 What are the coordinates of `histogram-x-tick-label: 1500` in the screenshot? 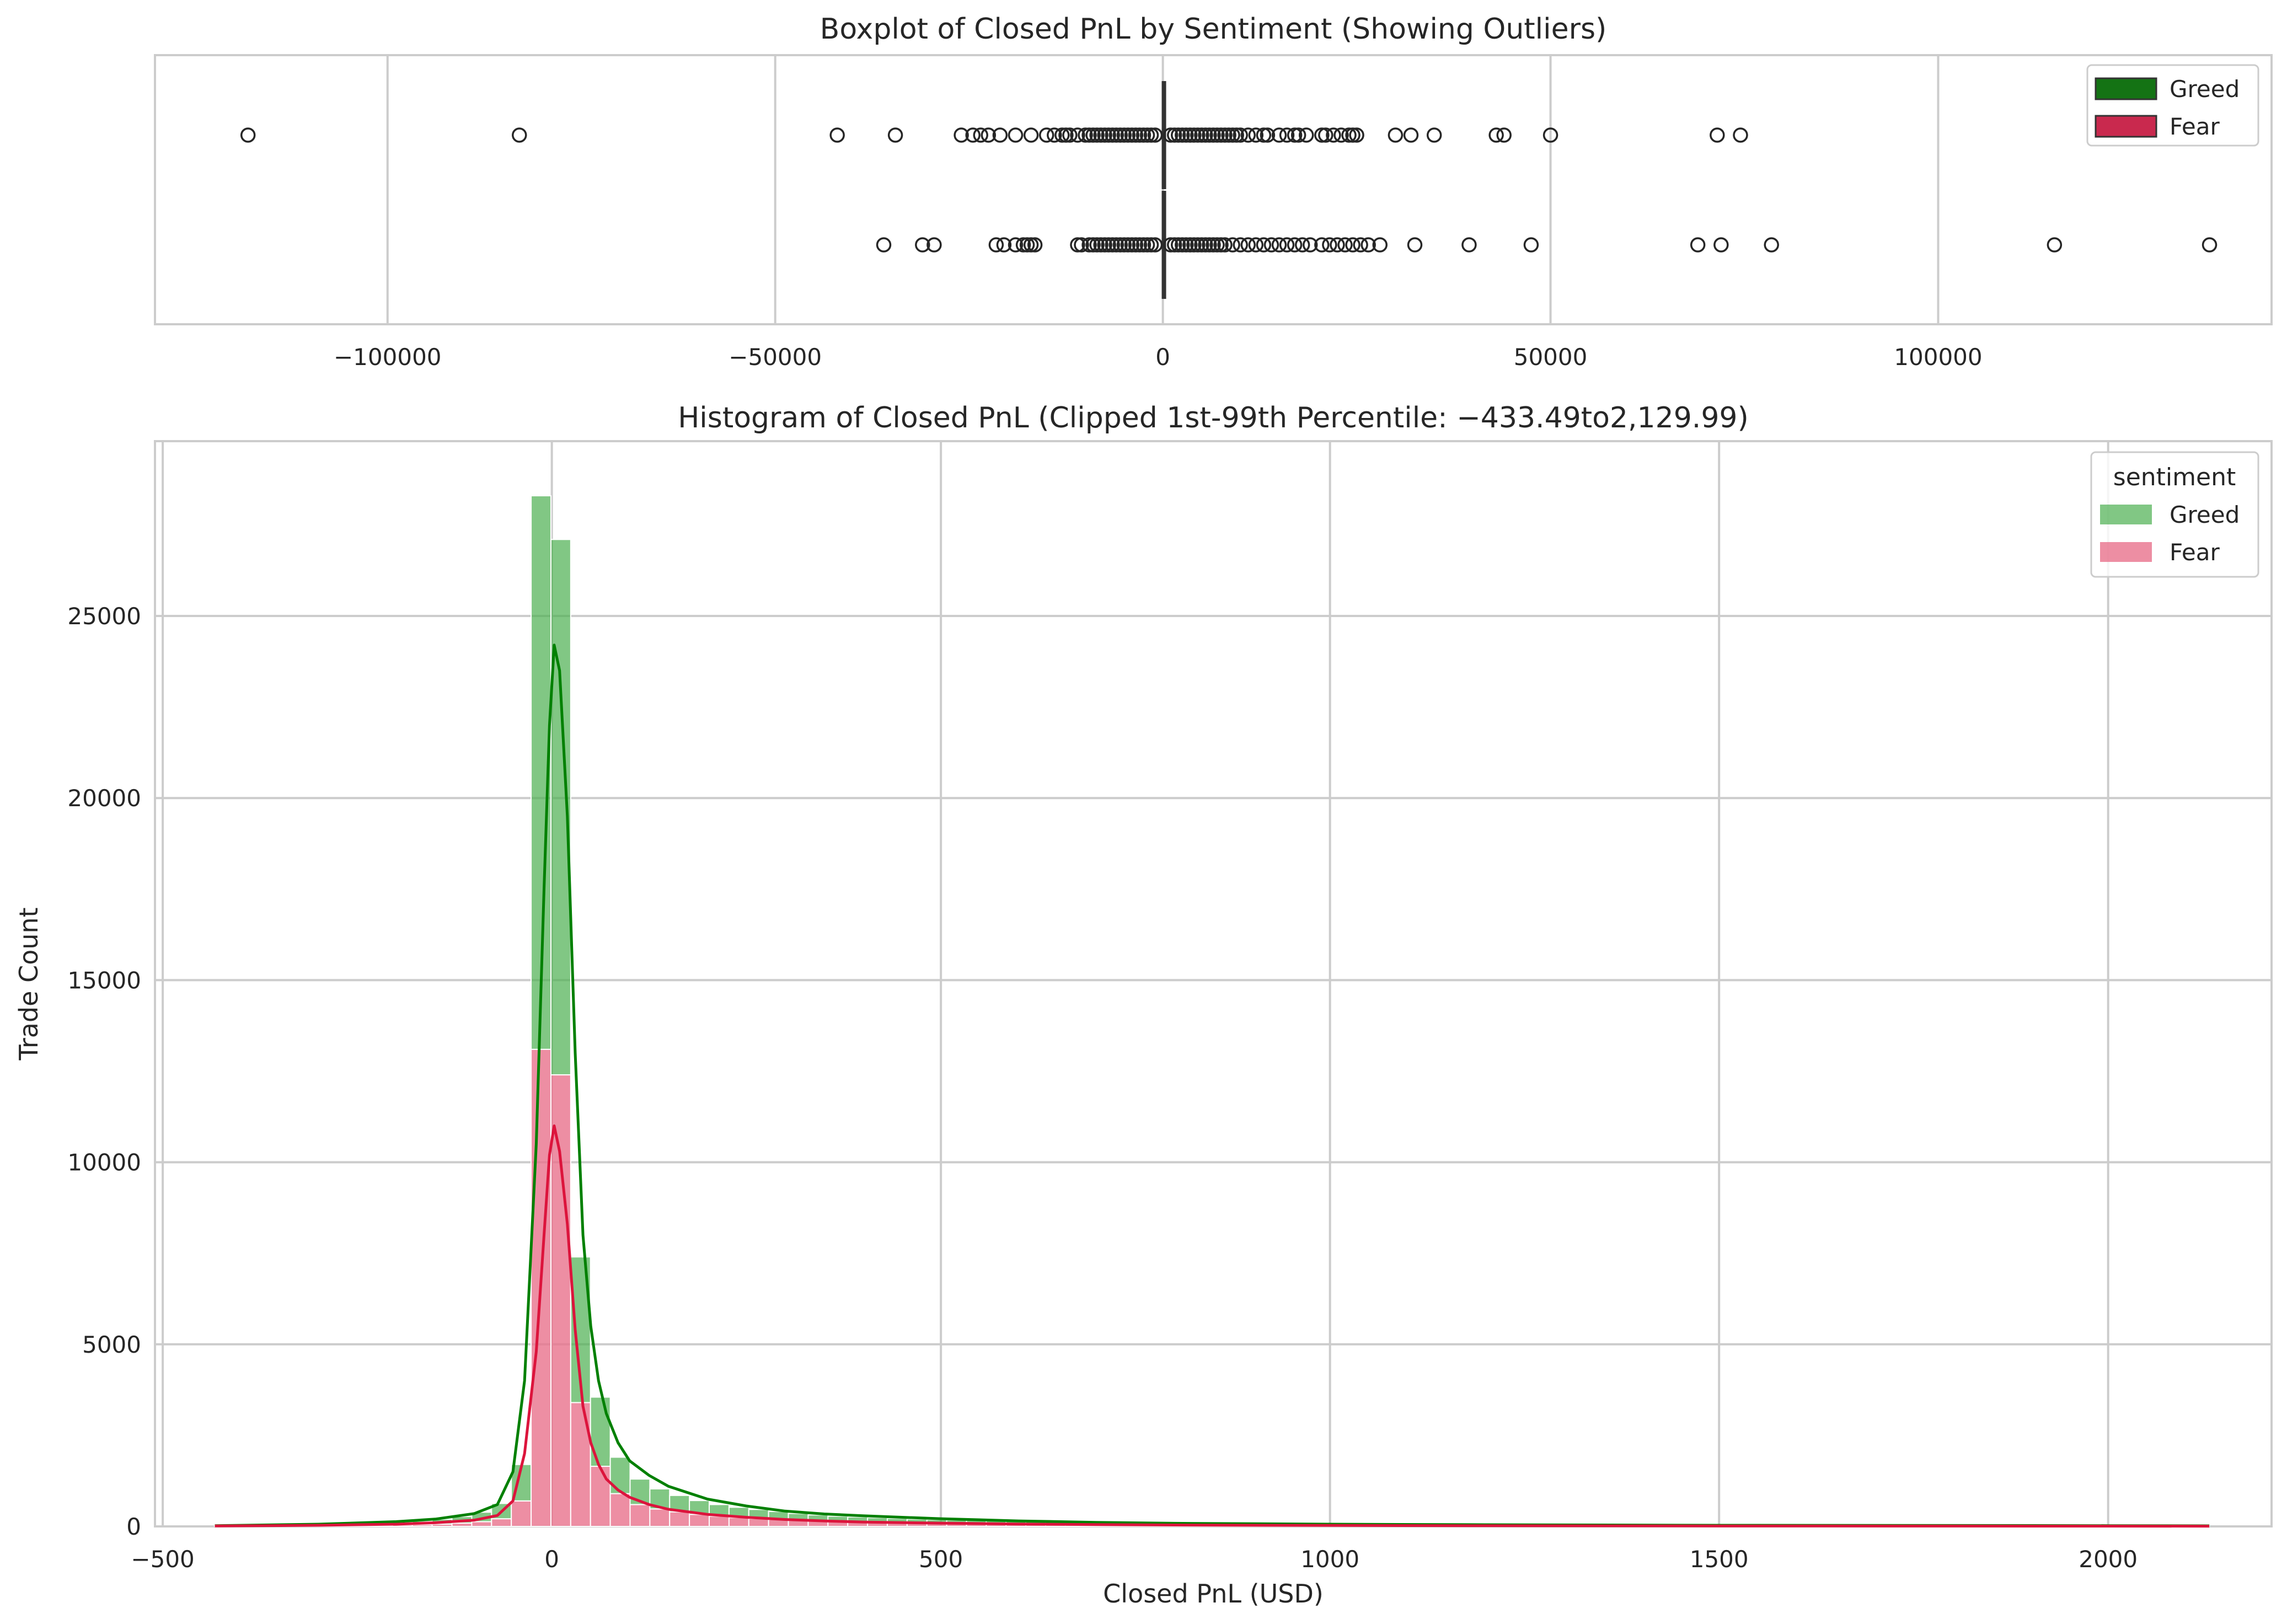 It's located at (1720, 1560).